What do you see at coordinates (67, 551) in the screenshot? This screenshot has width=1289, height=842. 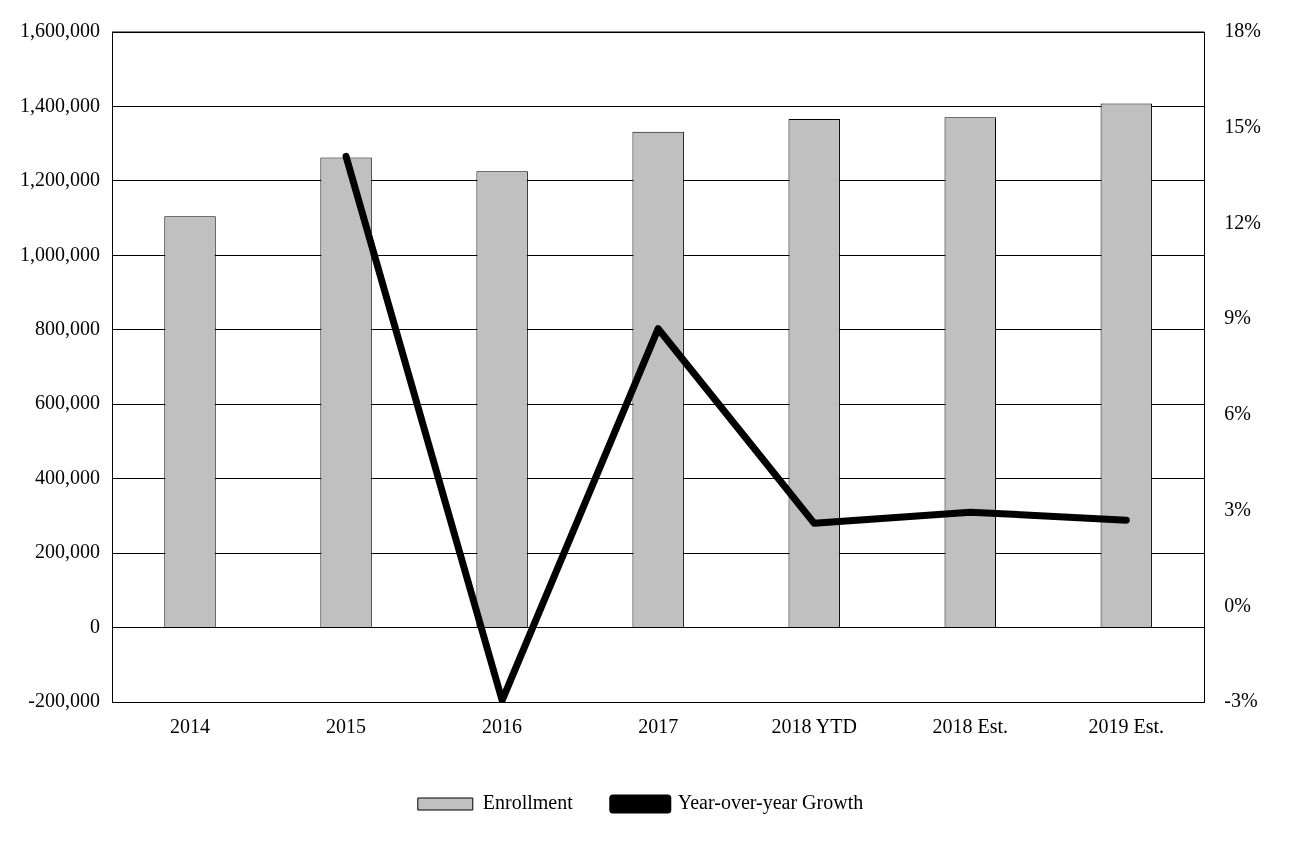 I see `y-tick-label: 200,000` at bounding box center [67, 551].